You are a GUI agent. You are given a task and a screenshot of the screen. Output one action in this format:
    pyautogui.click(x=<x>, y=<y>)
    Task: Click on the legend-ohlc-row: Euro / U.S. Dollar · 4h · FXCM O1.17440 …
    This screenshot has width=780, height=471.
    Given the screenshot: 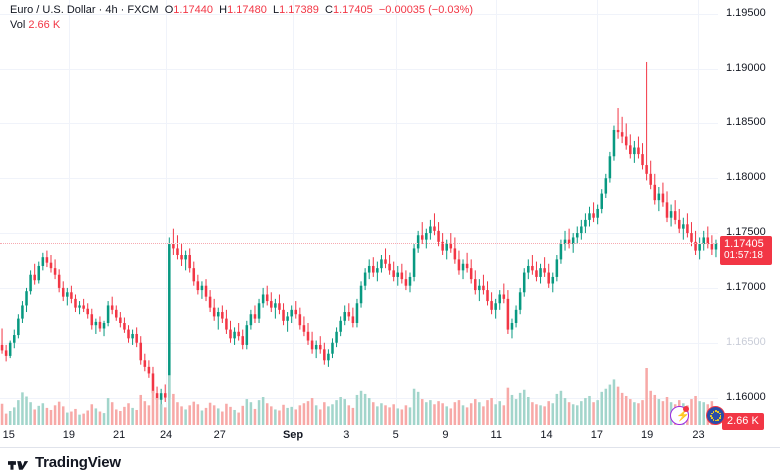 What is the action you would take?
    pyautogui.click(x=241, y=10)
    